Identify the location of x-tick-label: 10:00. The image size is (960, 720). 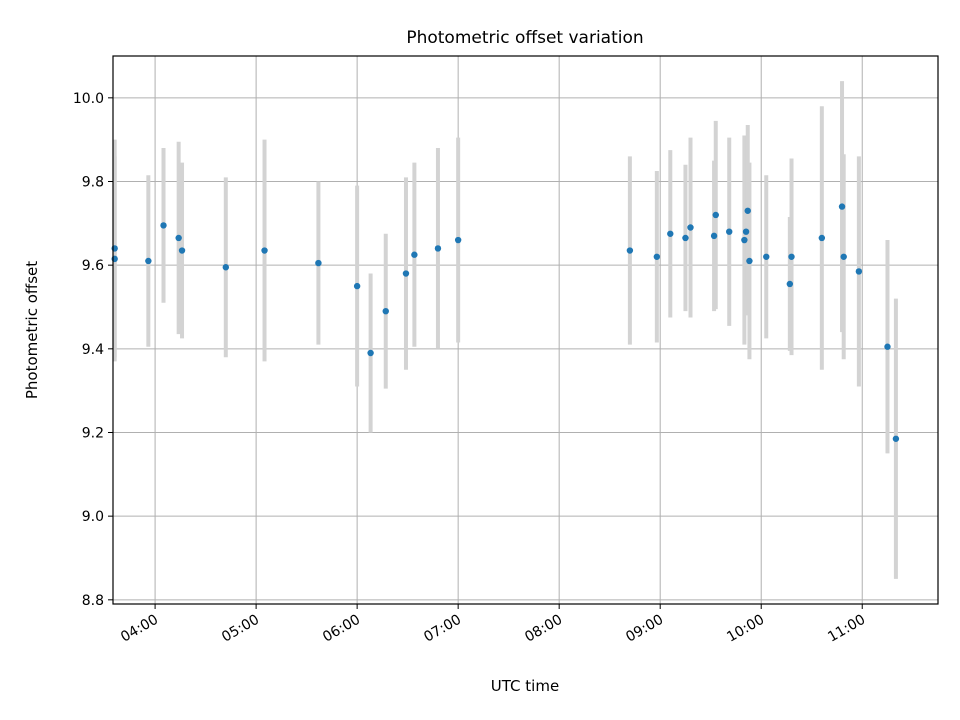
(745, 629).